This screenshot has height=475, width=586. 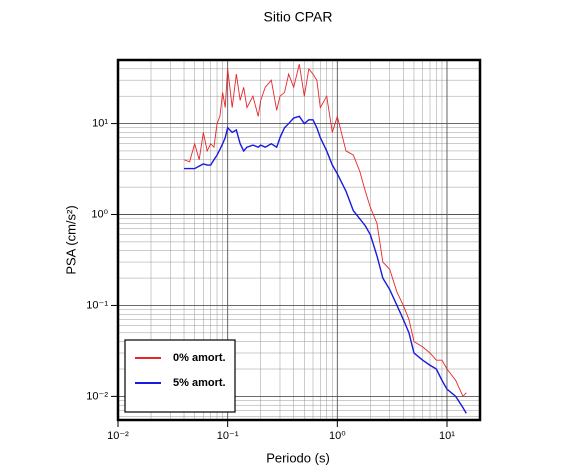 What do you see at coordinates (70, 239) in the screenshot?
I see `y-axis-label: PSA (cm/s²)` at bounding box center [70, 239].